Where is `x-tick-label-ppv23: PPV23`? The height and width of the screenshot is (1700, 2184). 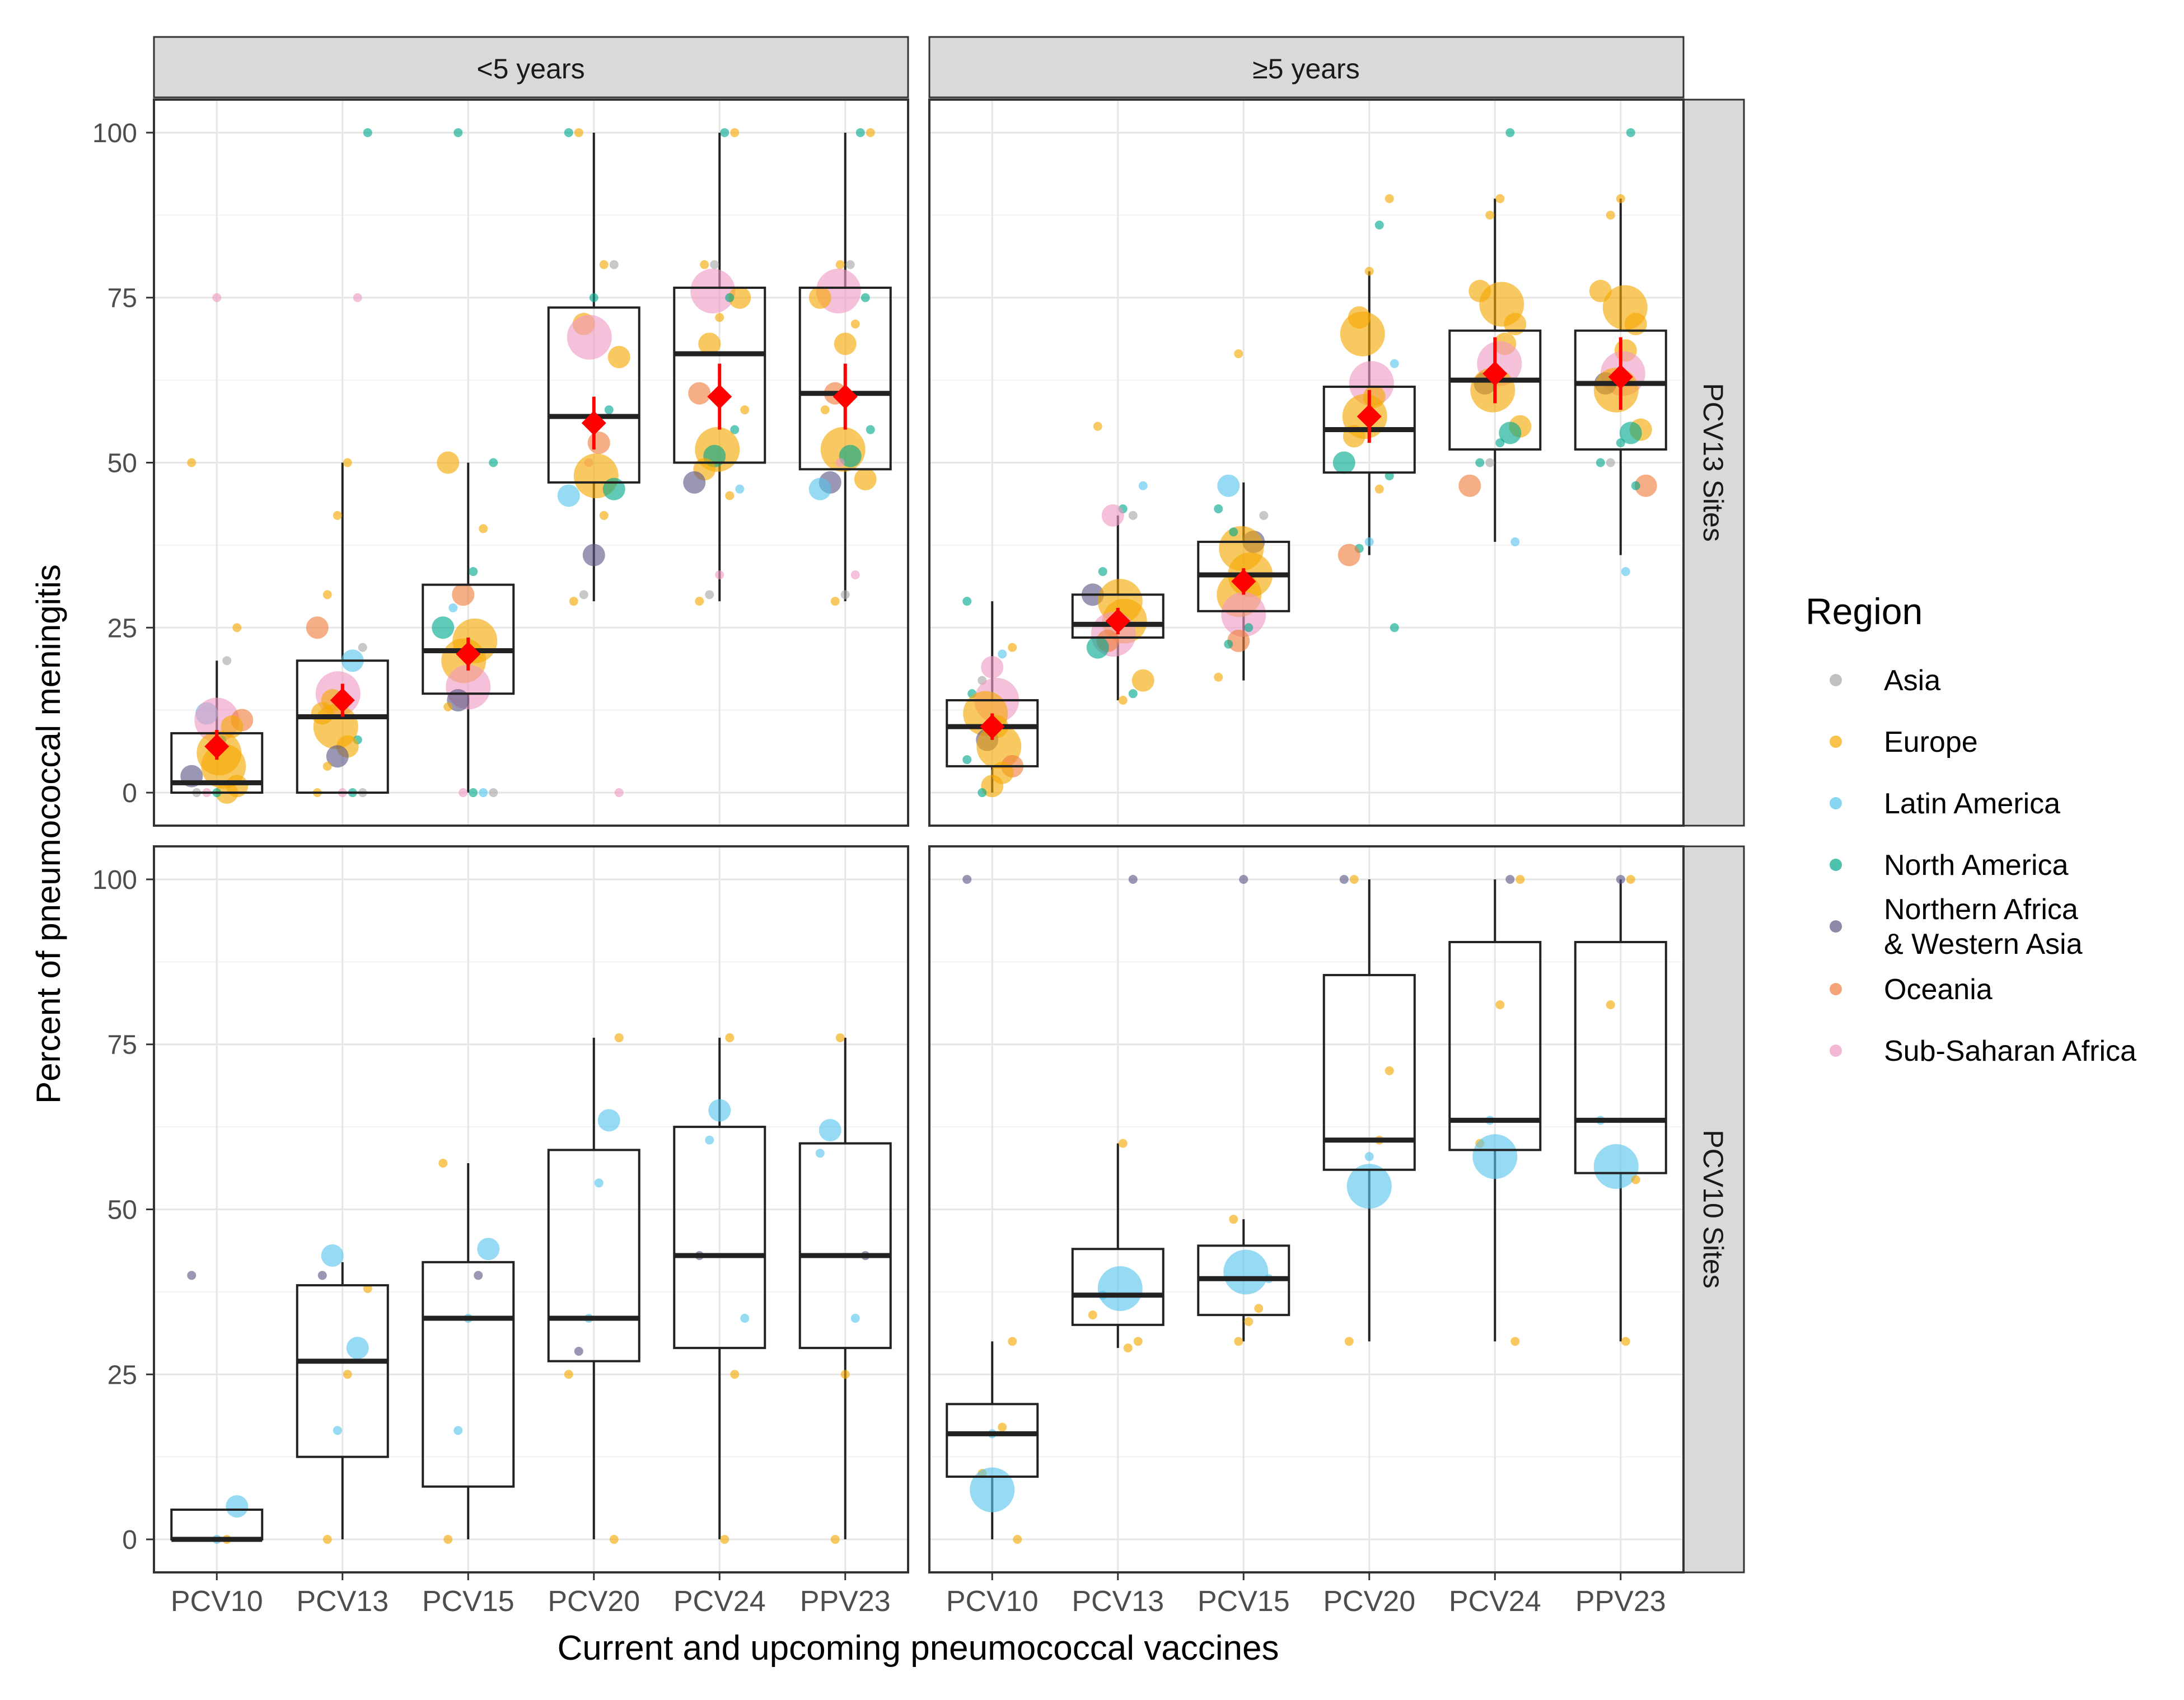
x-tick-label-ppv23: PPV23 is located at coordinates (1620, 1601).